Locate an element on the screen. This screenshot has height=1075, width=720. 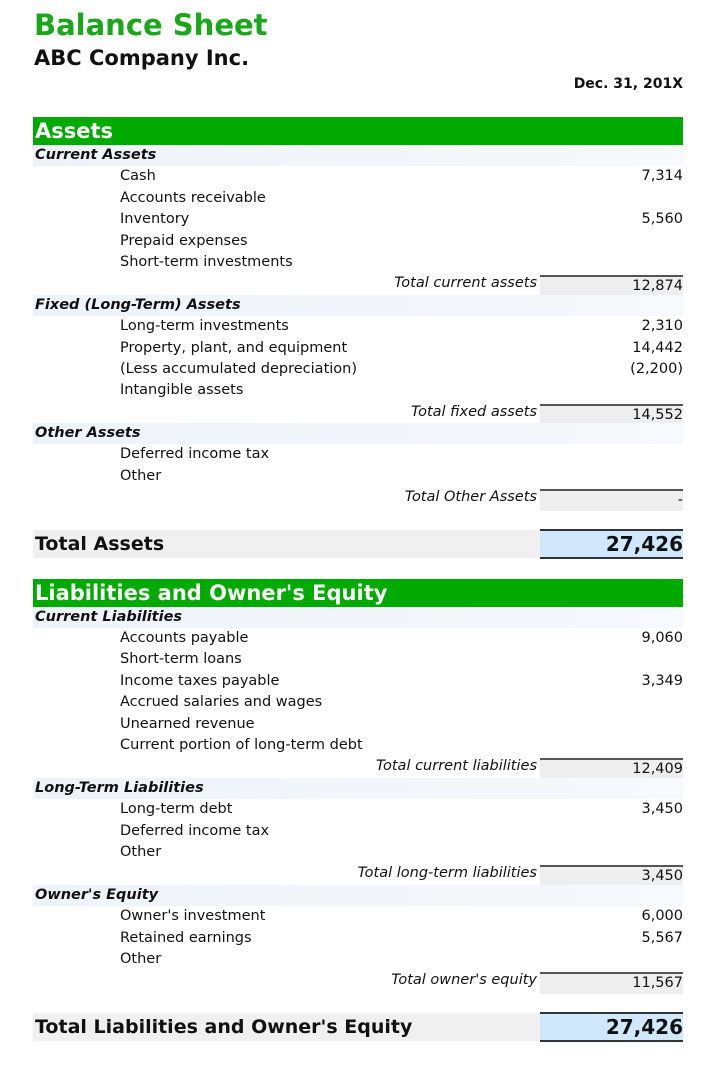
line-item-value: 14,442 is located at coordinates (657, 347).